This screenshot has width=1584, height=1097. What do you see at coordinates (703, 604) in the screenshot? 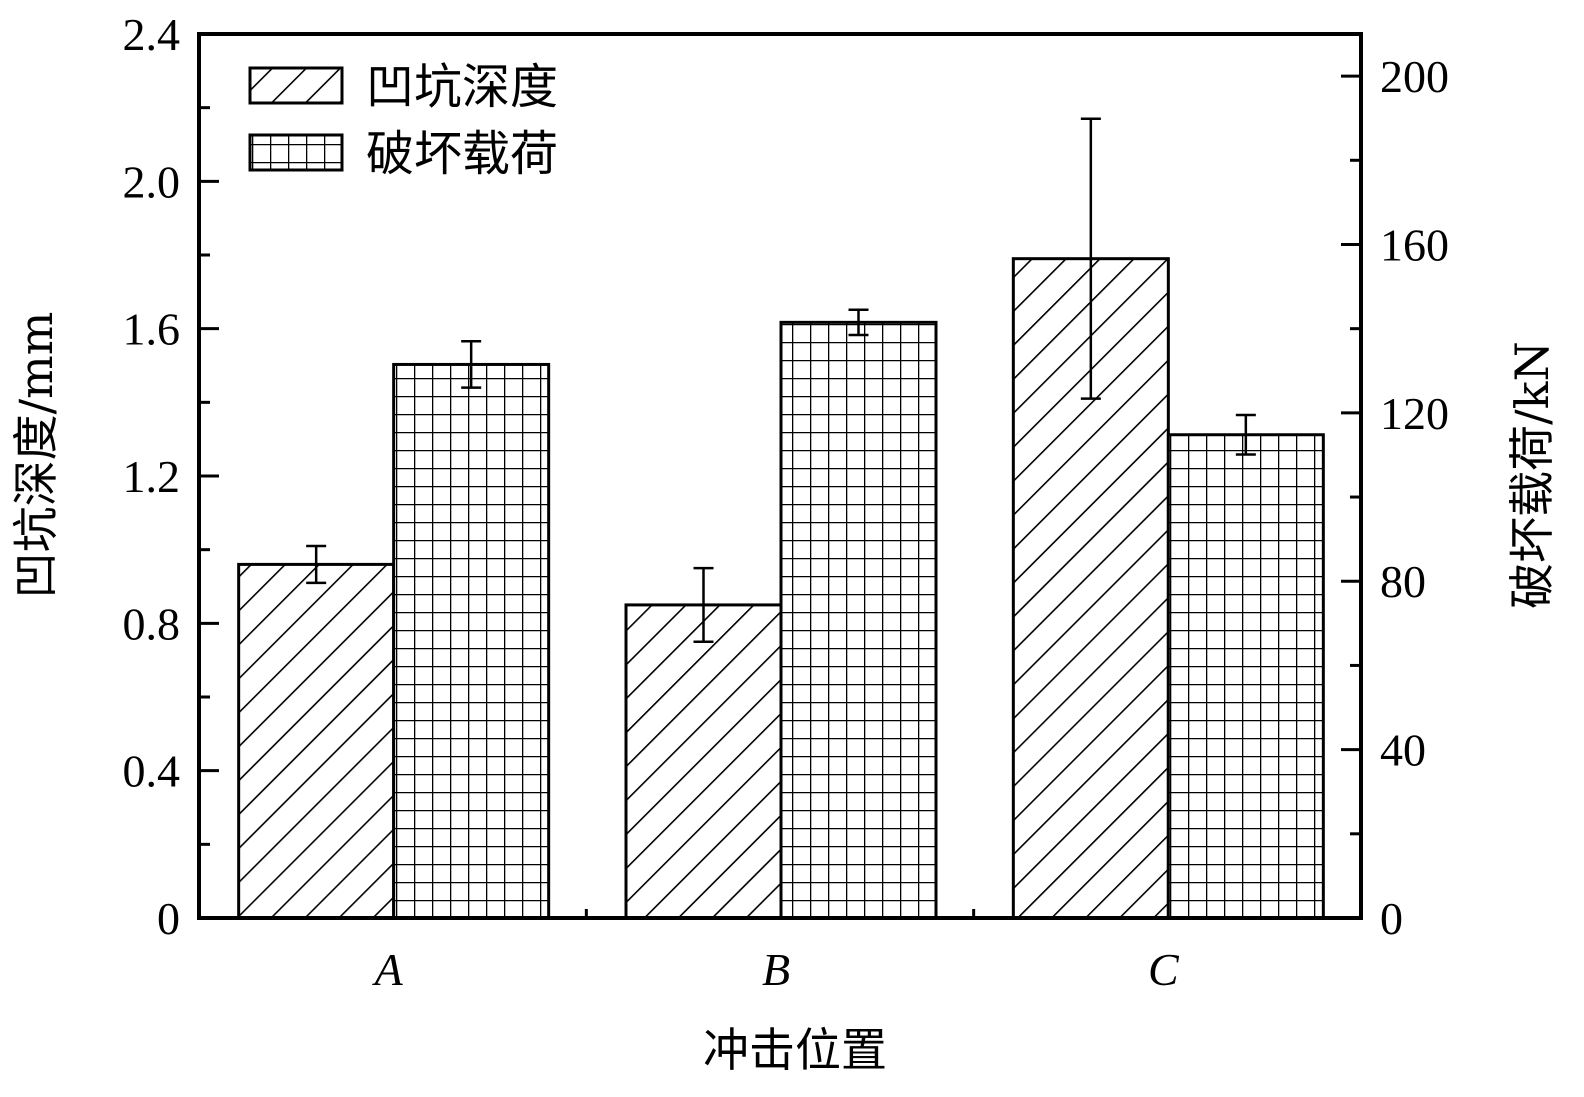
I see `error-bar-B-depth` at bounding box center [703, 604].